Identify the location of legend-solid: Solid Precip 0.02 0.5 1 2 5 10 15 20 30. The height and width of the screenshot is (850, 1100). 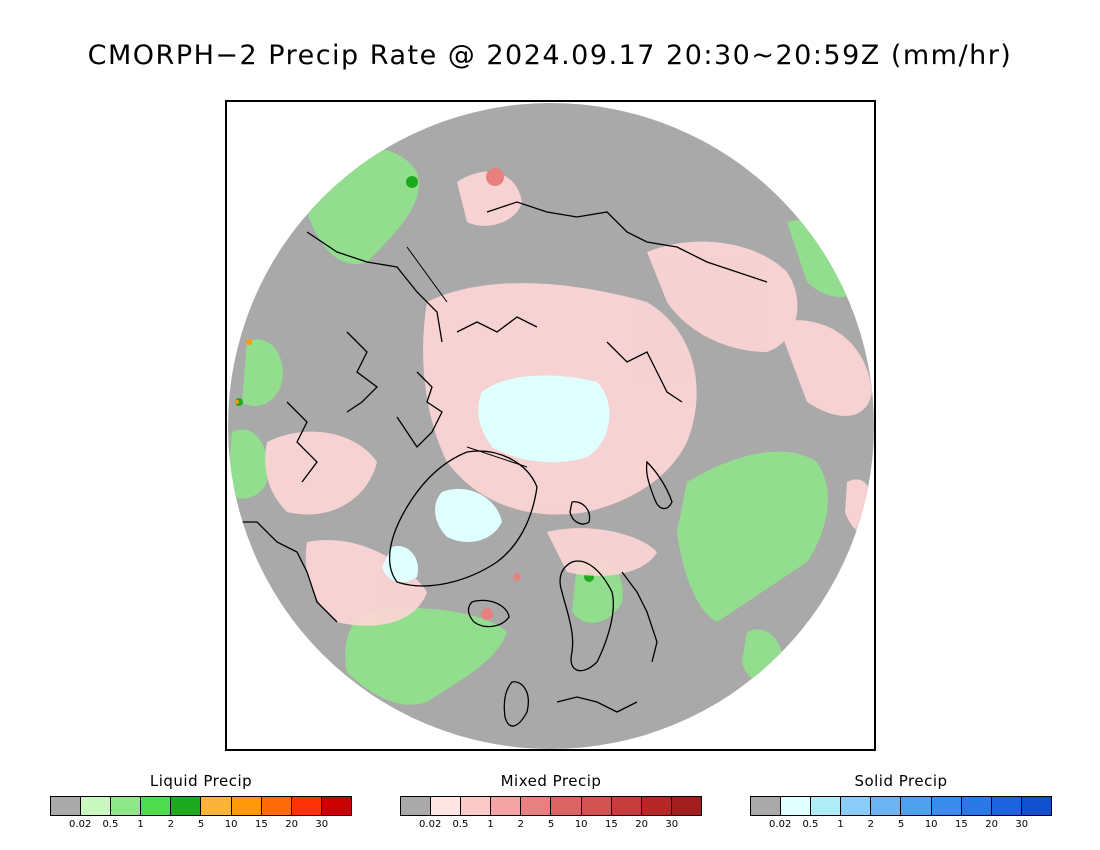
(901, 801).